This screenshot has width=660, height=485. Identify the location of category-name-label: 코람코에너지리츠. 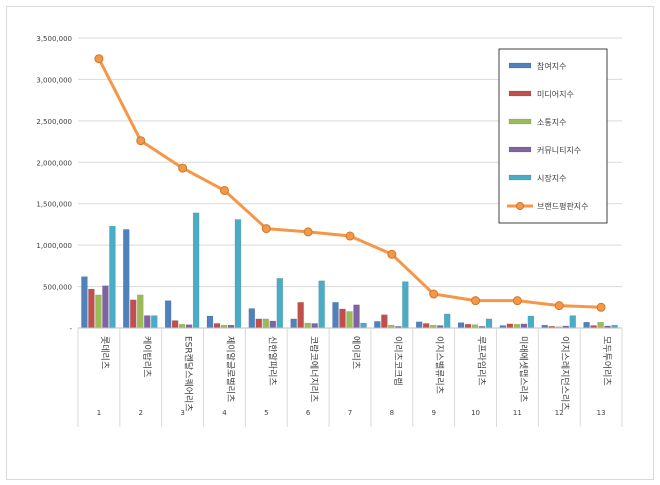
(314, 369).